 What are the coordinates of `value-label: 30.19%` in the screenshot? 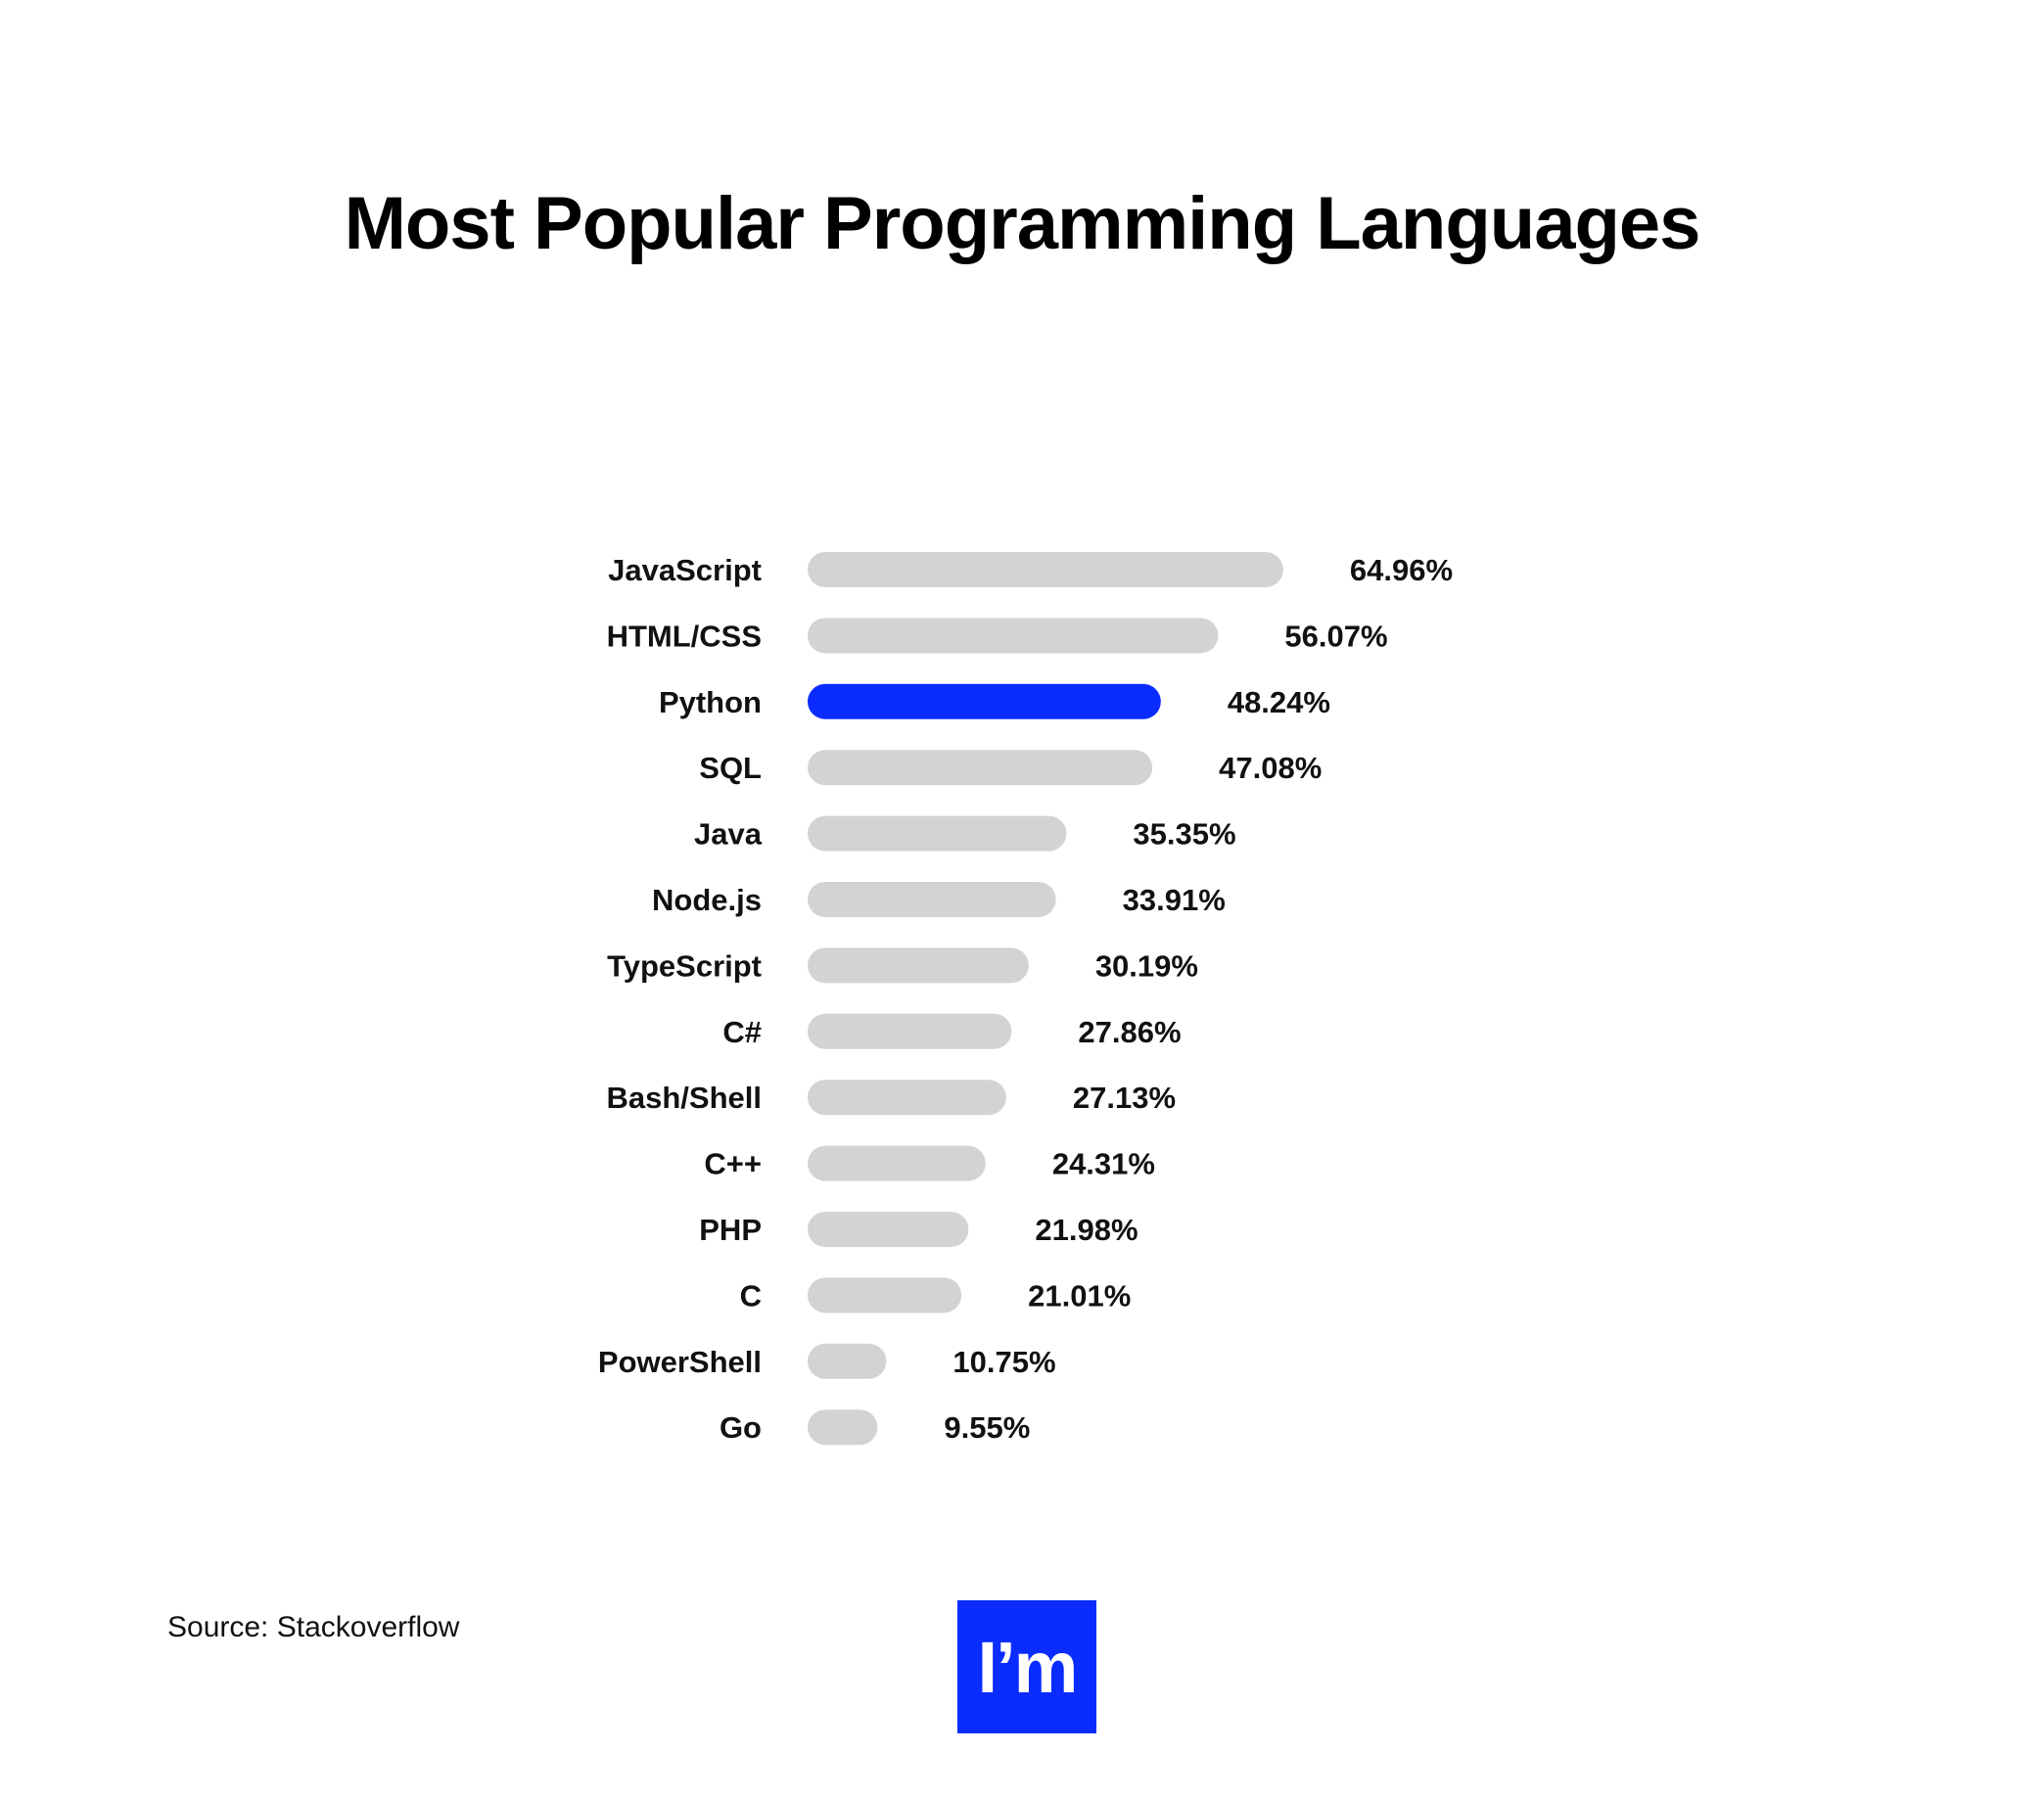 It's located at (1147, 965).